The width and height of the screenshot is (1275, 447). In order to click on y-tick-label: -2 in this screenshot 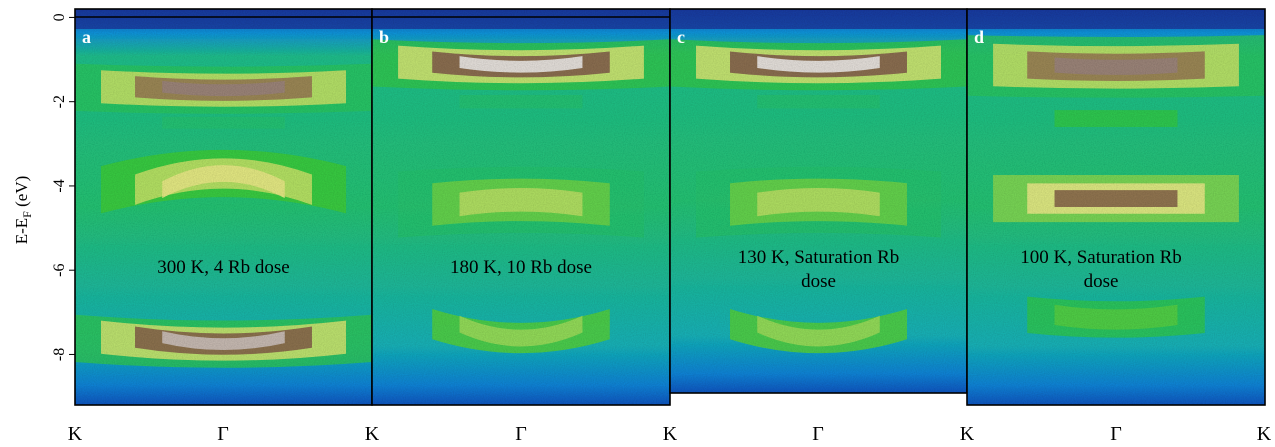, I will do `click(59, 101)`.